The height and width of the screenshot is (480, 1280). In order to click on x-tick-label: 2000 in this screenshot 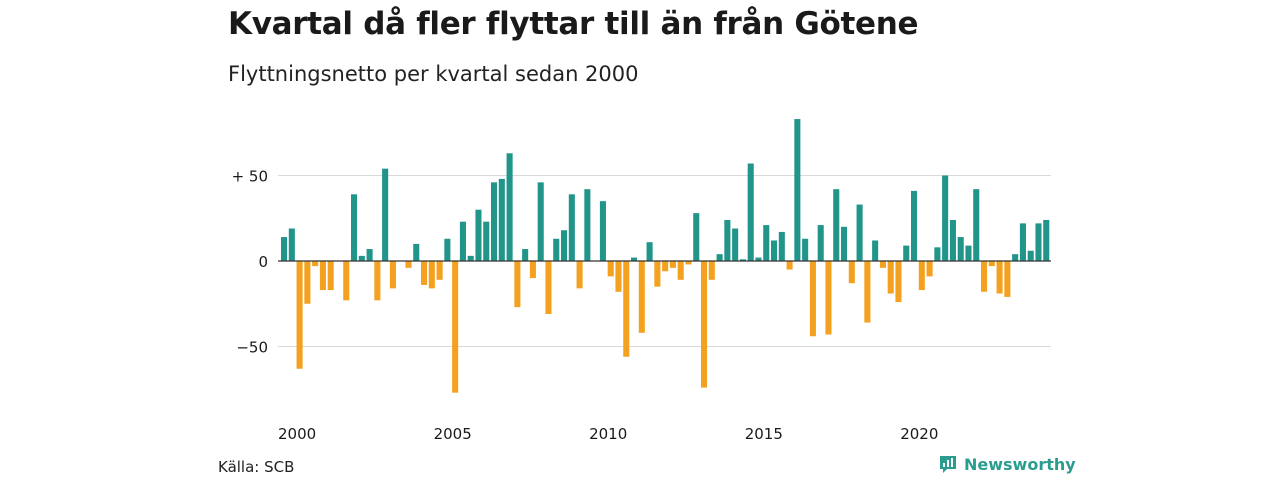, I will do `click(297, 434)`.